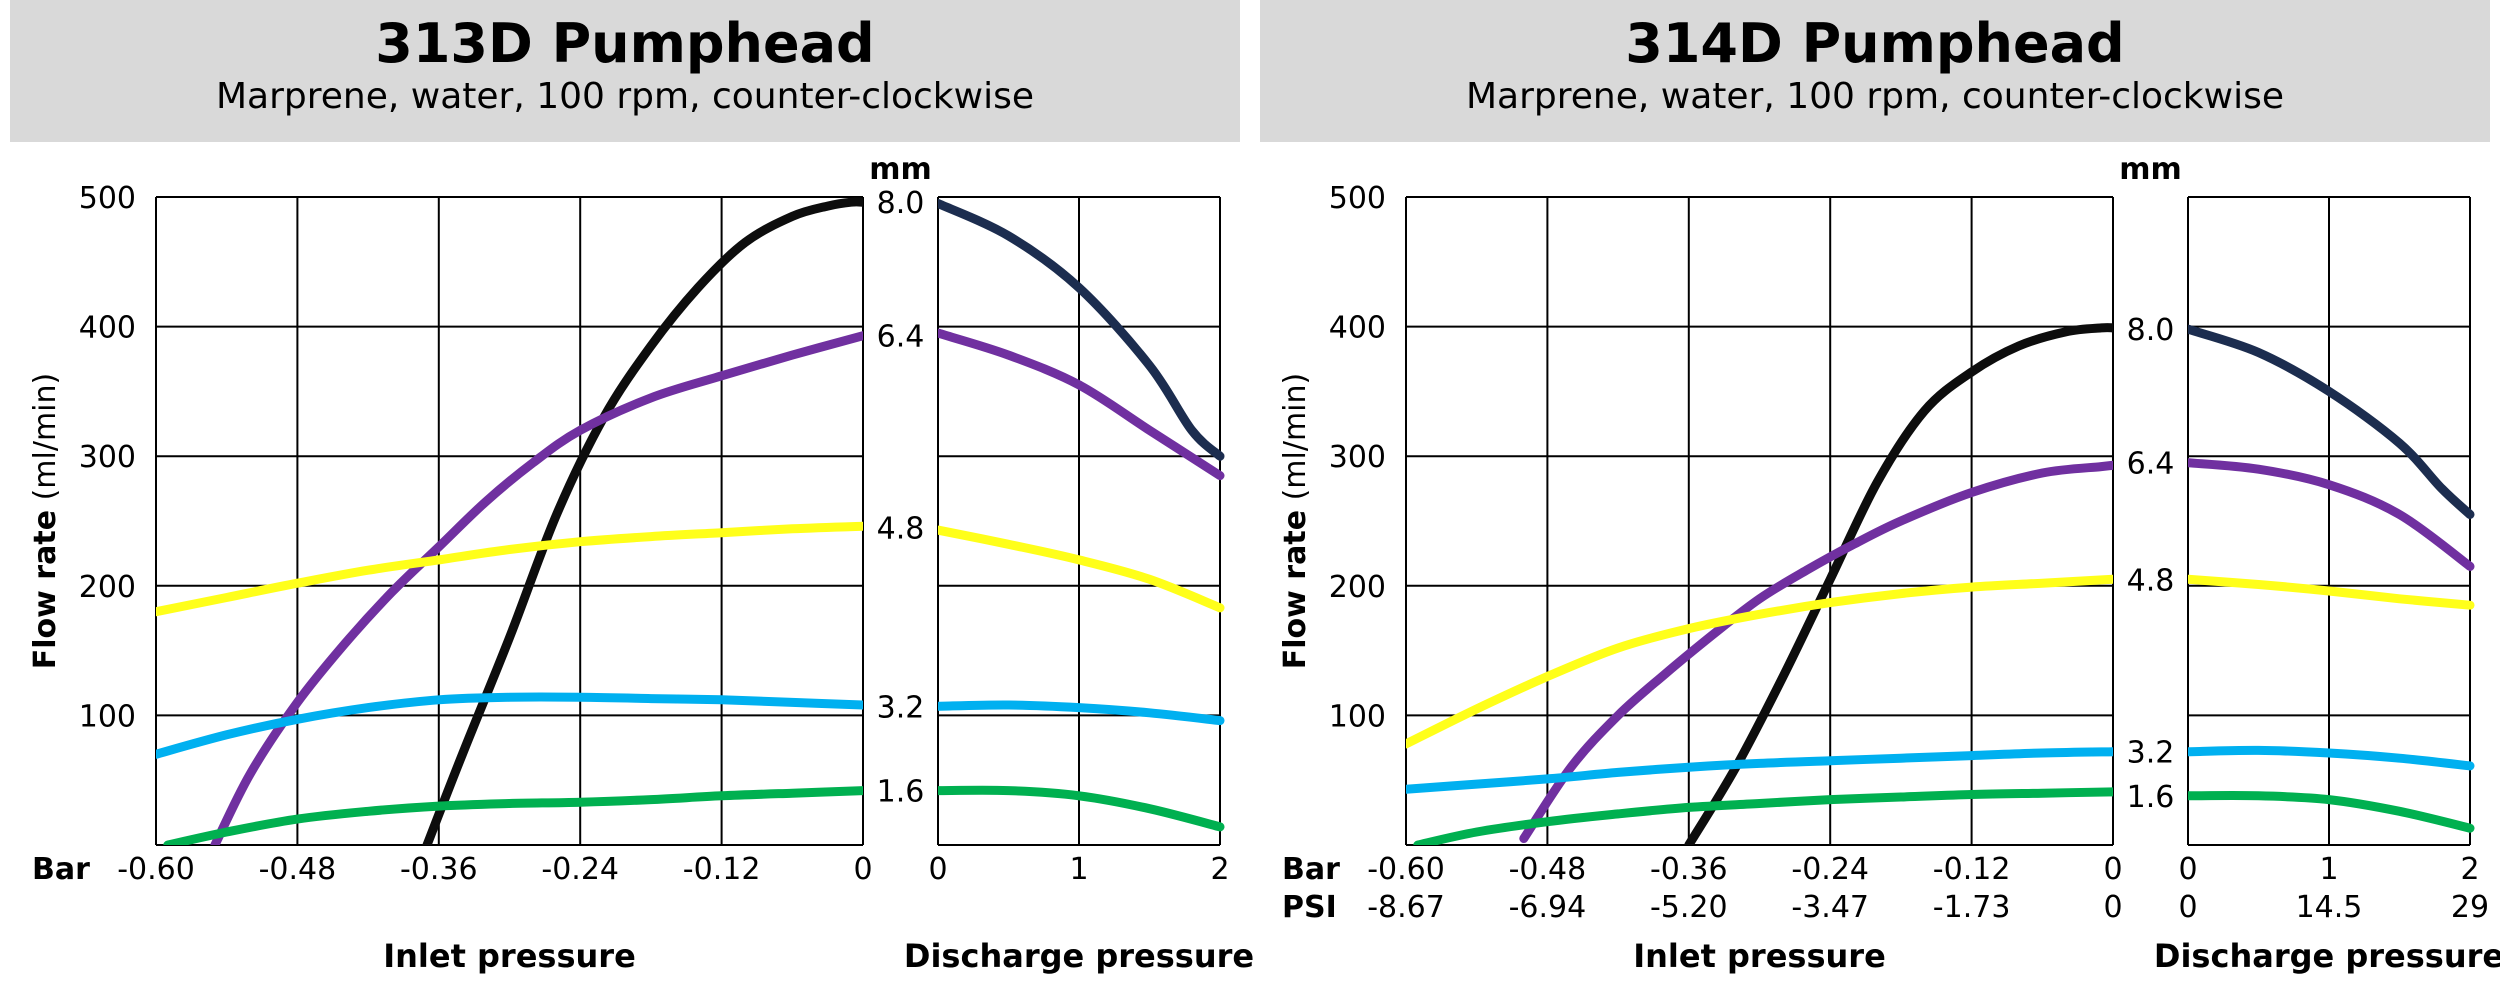  What do you see at coordinates (1830, 907) in the screenshot?
I see `inlet-psi-tick-label: -3.47` at bounding box center [1830, 907].